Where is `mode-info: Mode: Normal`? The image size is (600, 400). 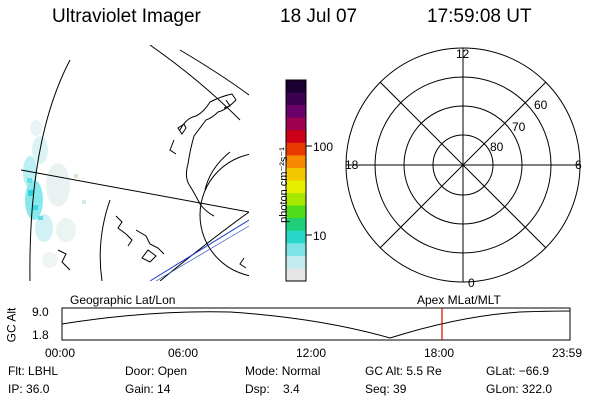 mode-info: Mode: Normal is located at coordinates (282, 371).